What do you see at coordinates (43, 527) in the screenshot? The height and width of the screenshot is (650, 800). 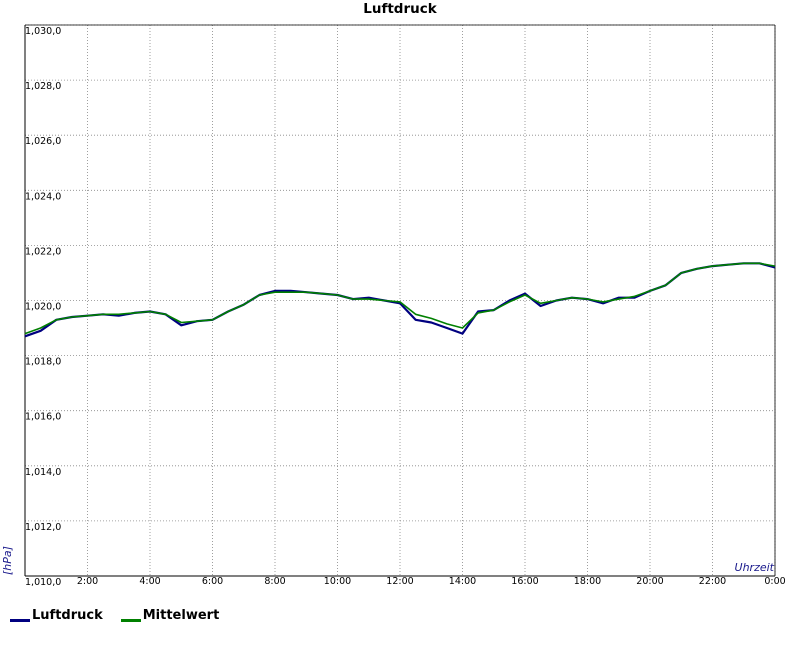 I see `y-tick-label: 1,012,0` at bounding box center [43, 527].